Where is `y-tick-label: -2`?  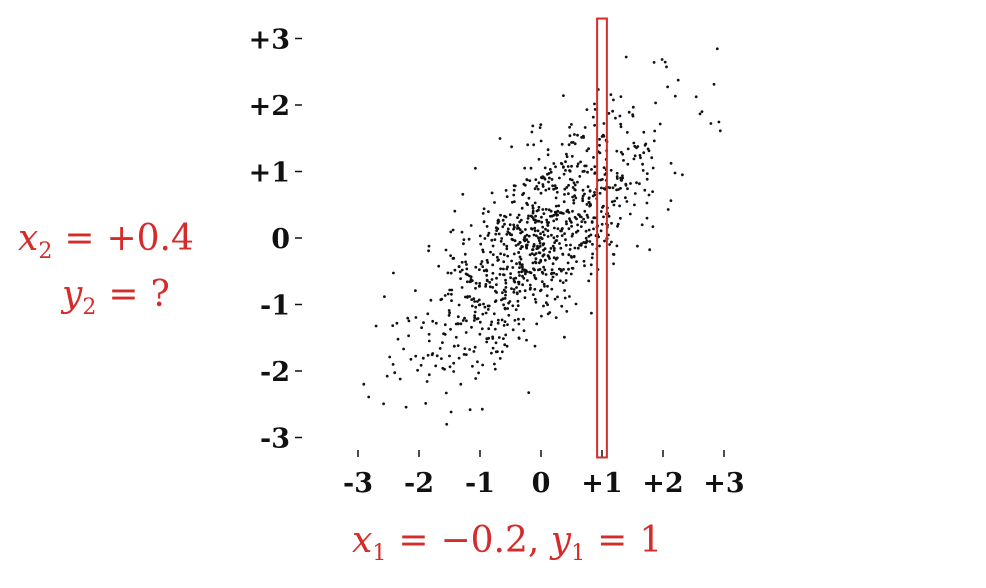
y-tick-label: -2 is located at coordinates (275, 372).